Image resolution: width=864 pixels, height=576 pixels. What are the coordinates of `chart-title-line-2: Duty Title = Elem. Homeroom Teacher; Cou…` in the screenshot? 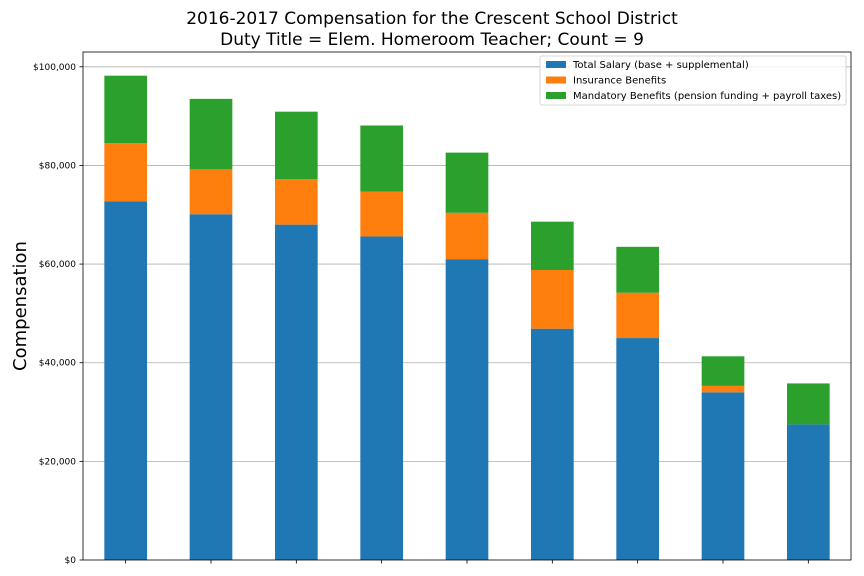 It's located at (432, 40).